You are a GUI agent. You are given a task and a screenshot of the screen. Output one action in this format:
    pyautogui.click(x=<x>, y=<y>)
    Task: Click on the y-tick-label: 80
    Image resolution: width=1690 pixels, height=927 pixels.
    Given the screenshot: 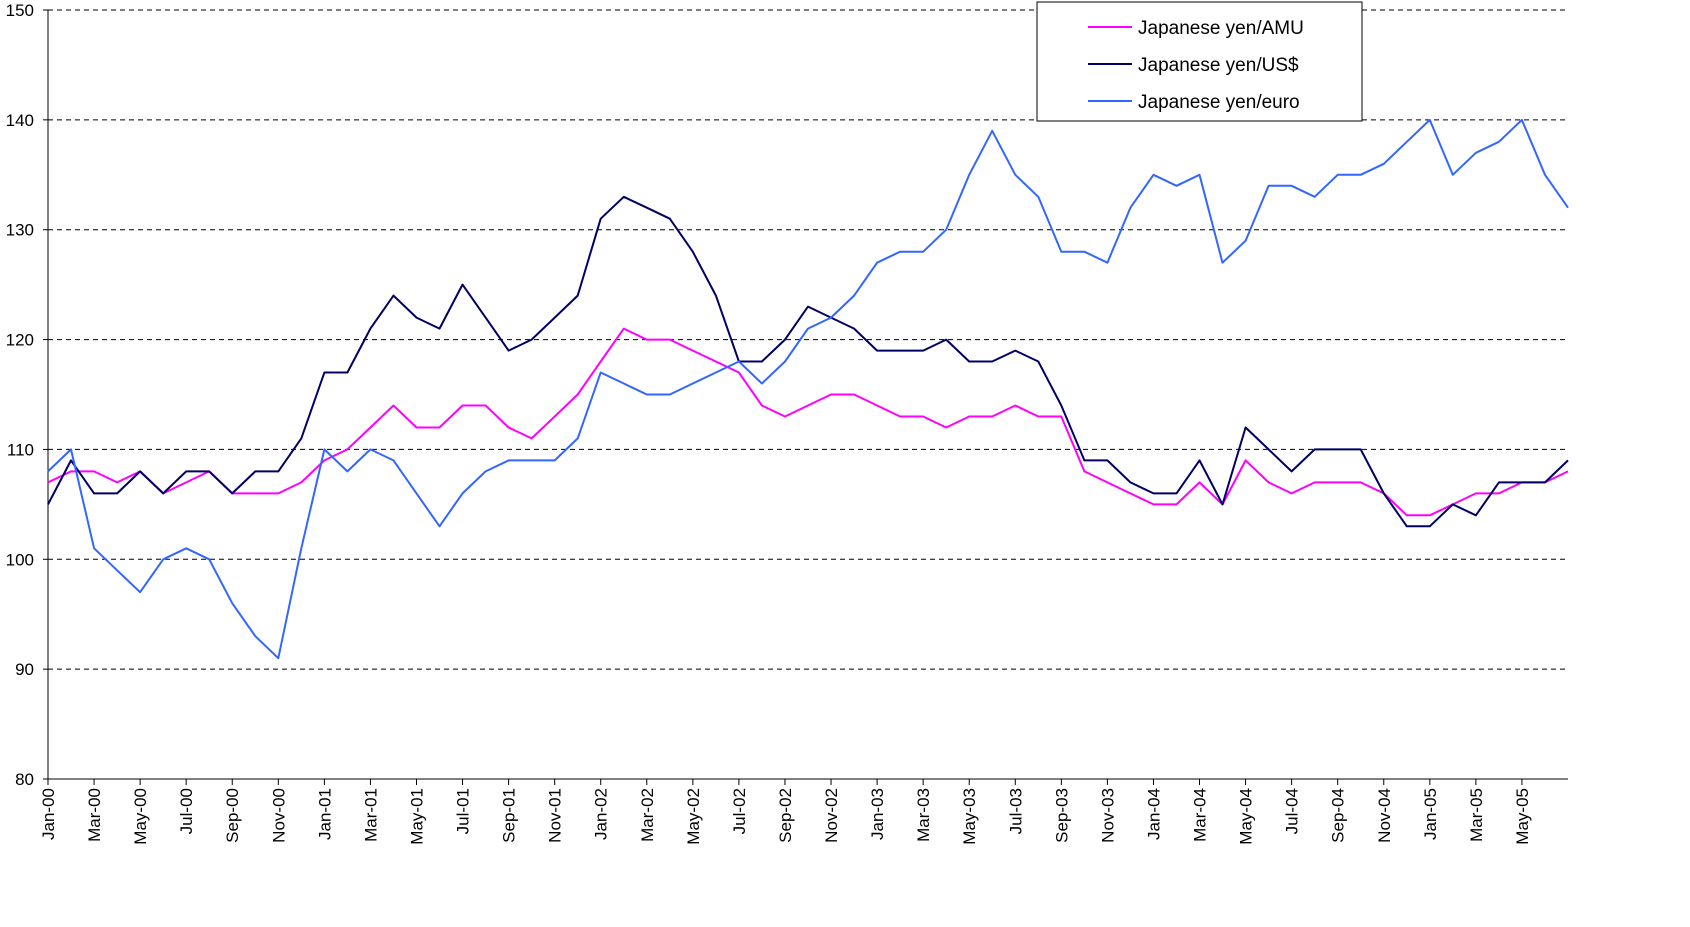 What is the action you would take?
    pyautogui.click(x=24, y=779)
    